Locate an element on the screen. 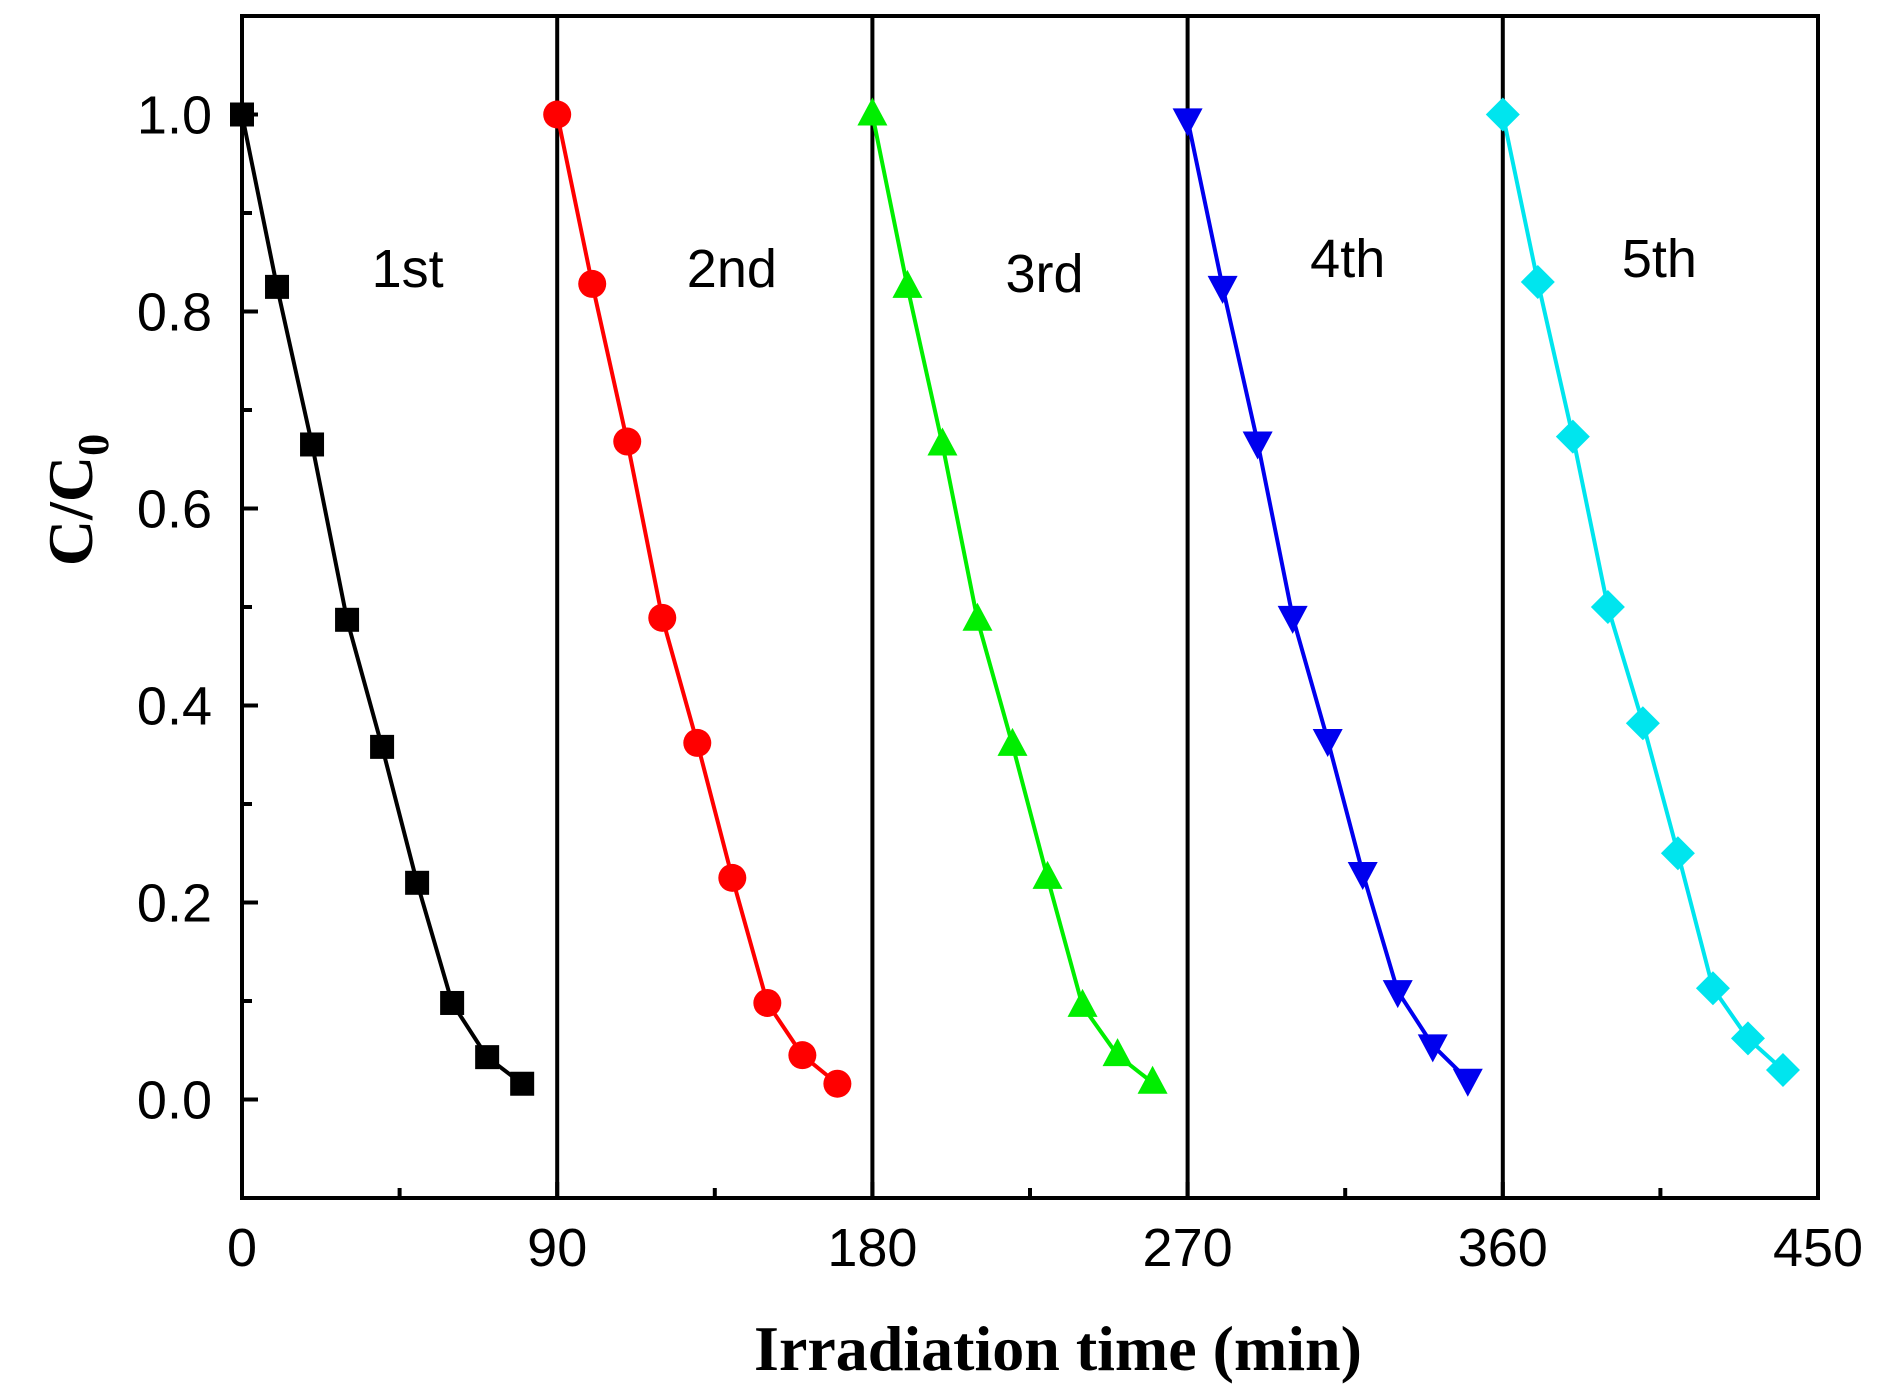  y-axis-title-main: C/C is located at coordinates (70, 511).